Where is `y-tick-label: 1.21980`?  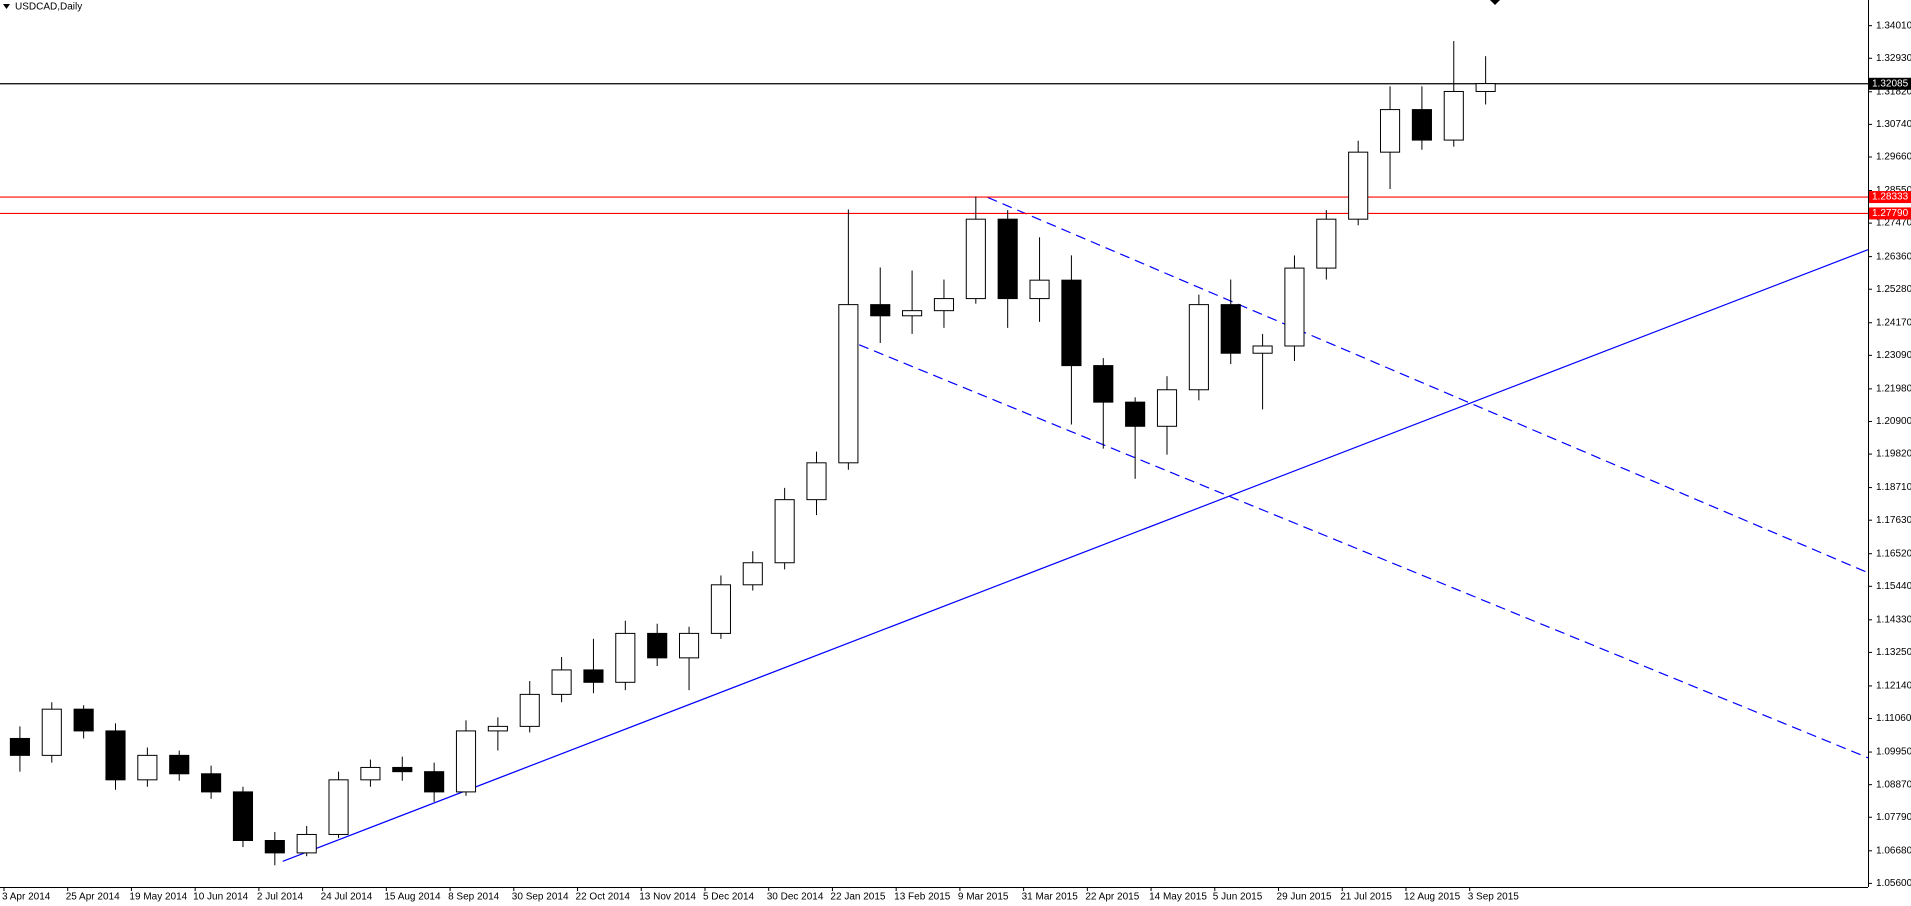
y-tick-label: 1.21980 is located at coordinates (1893, 388).